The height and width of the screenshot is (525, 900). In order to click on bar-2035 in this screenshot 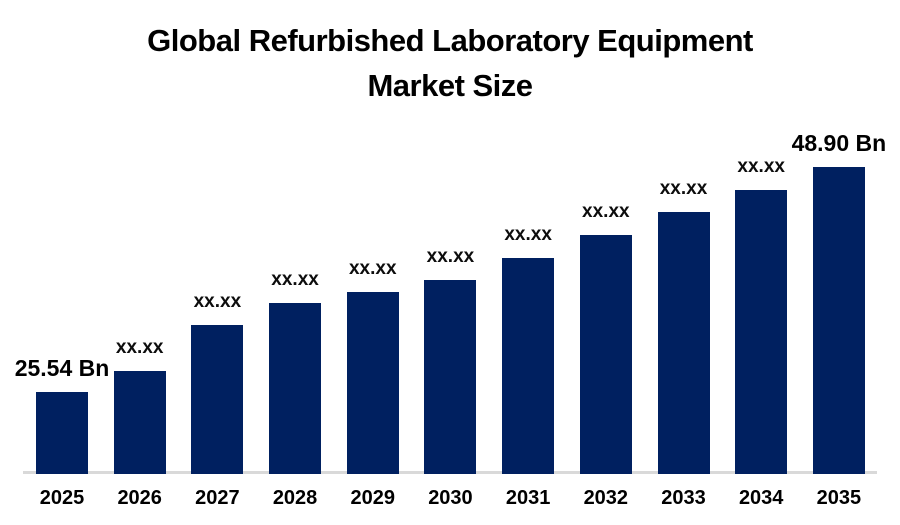, I will do `click(838, 320)`.